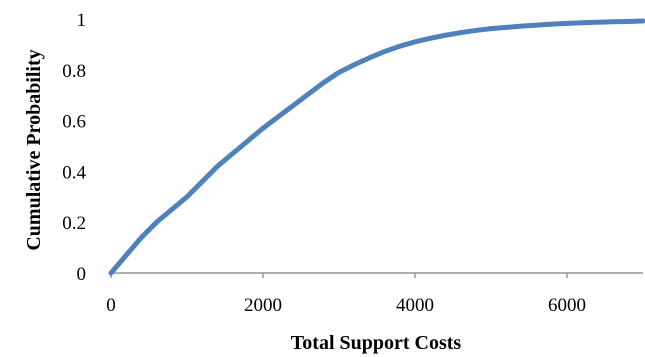 The image size is (645, 357). Describe the element at coordinates (74, 122) in the screenshot. I see `y-tick-label: 0.6` at that location.